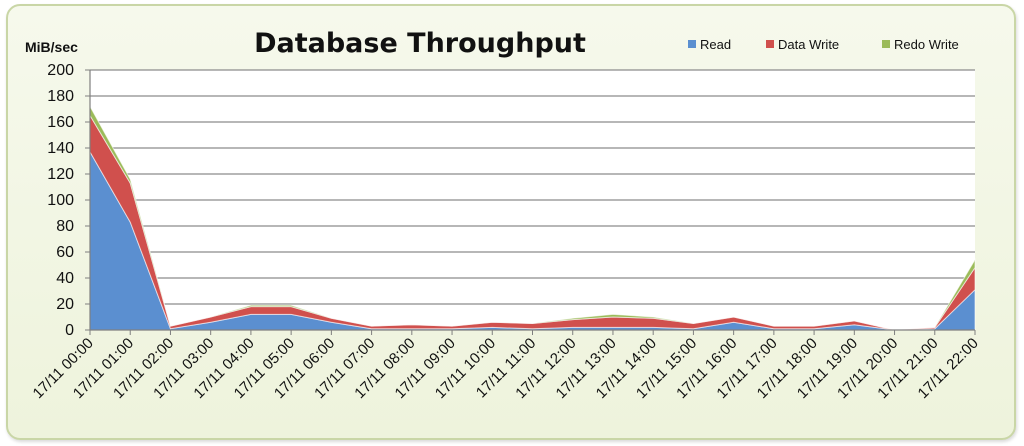  I want to click on y-tick-label: 200, so click(60, 70).